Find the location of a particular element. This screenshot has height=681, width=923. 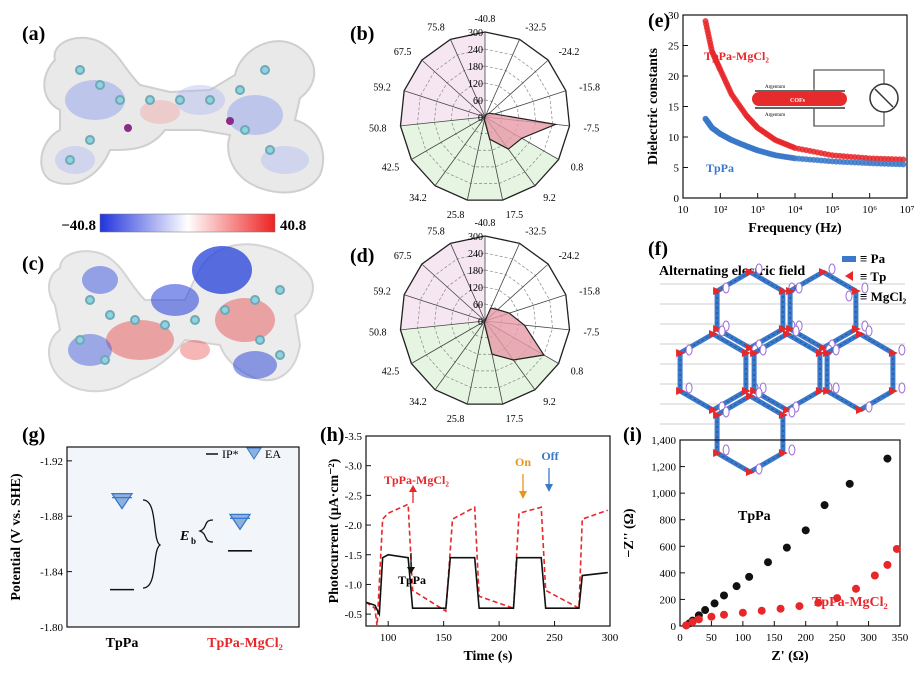

legend-ip-text: IP* is located at coordinates (230, 454).